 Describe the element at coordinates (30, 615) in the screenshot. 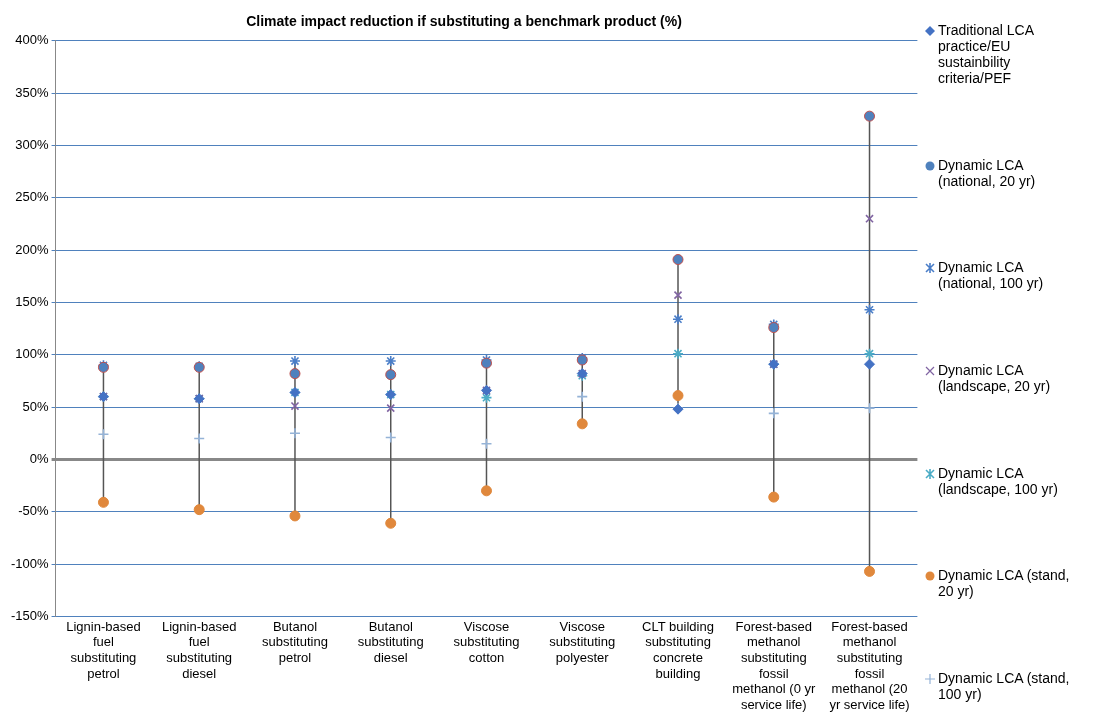

I see `y-tick-label: -150%` at that location.